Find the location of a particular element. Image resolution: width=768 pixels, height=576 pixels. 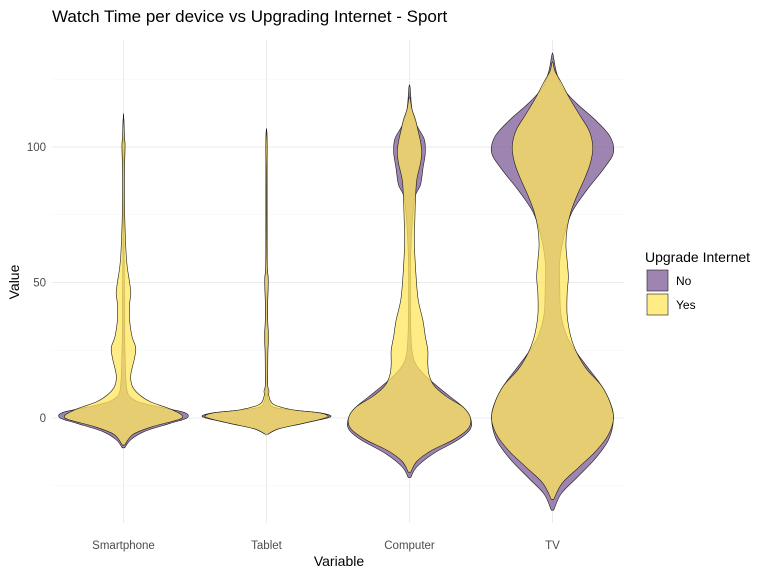

x-tick-label: Tablet is located at coordinates (266, 546).